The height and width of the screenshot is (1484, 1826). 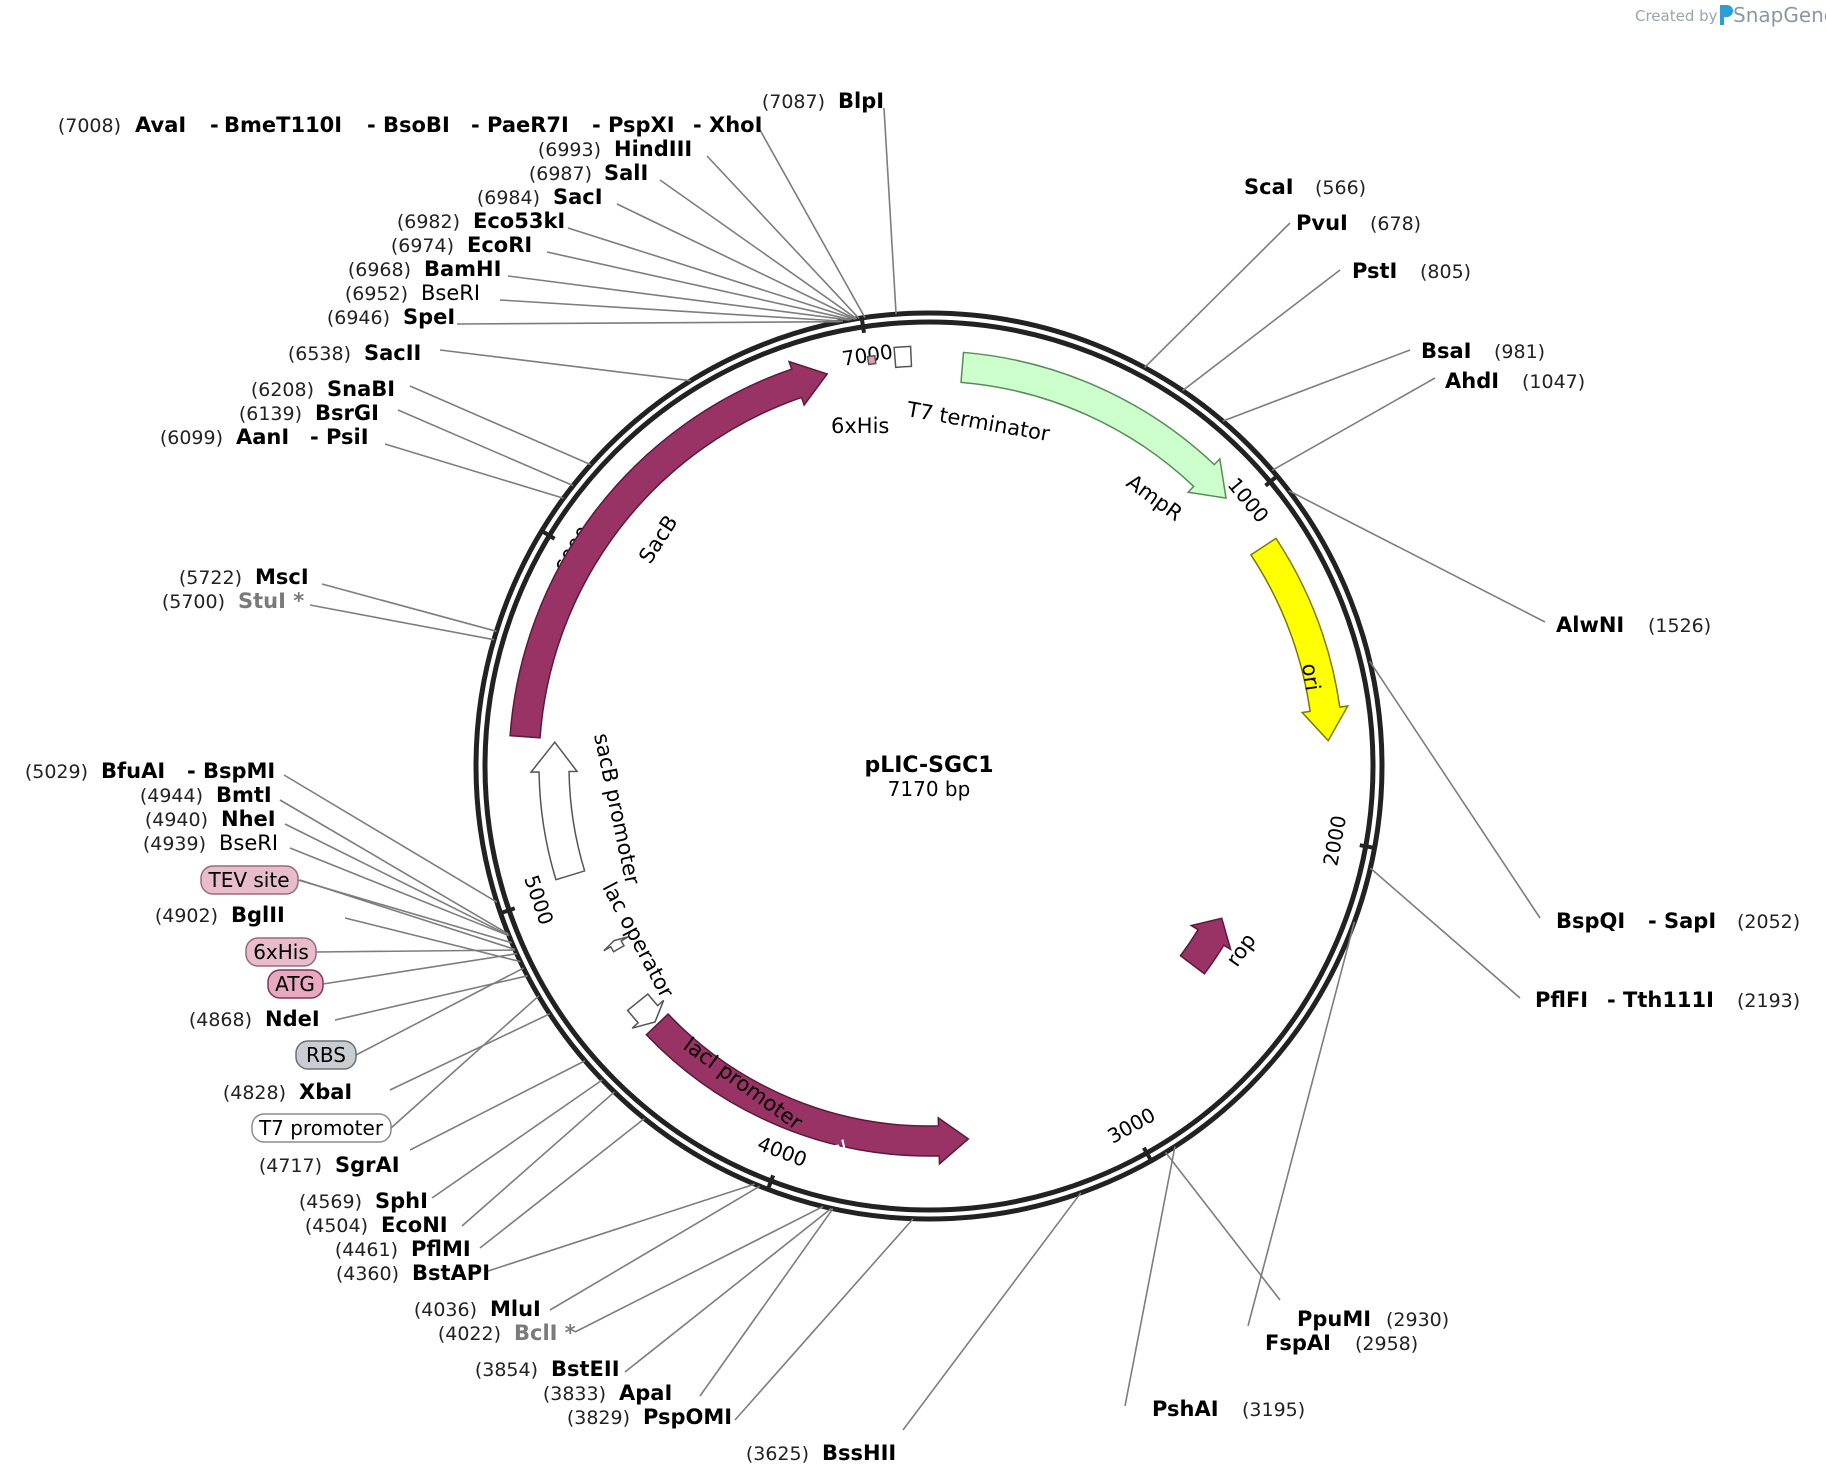 I want to click on site-name: ApaI, so click(x=645, y=1393).